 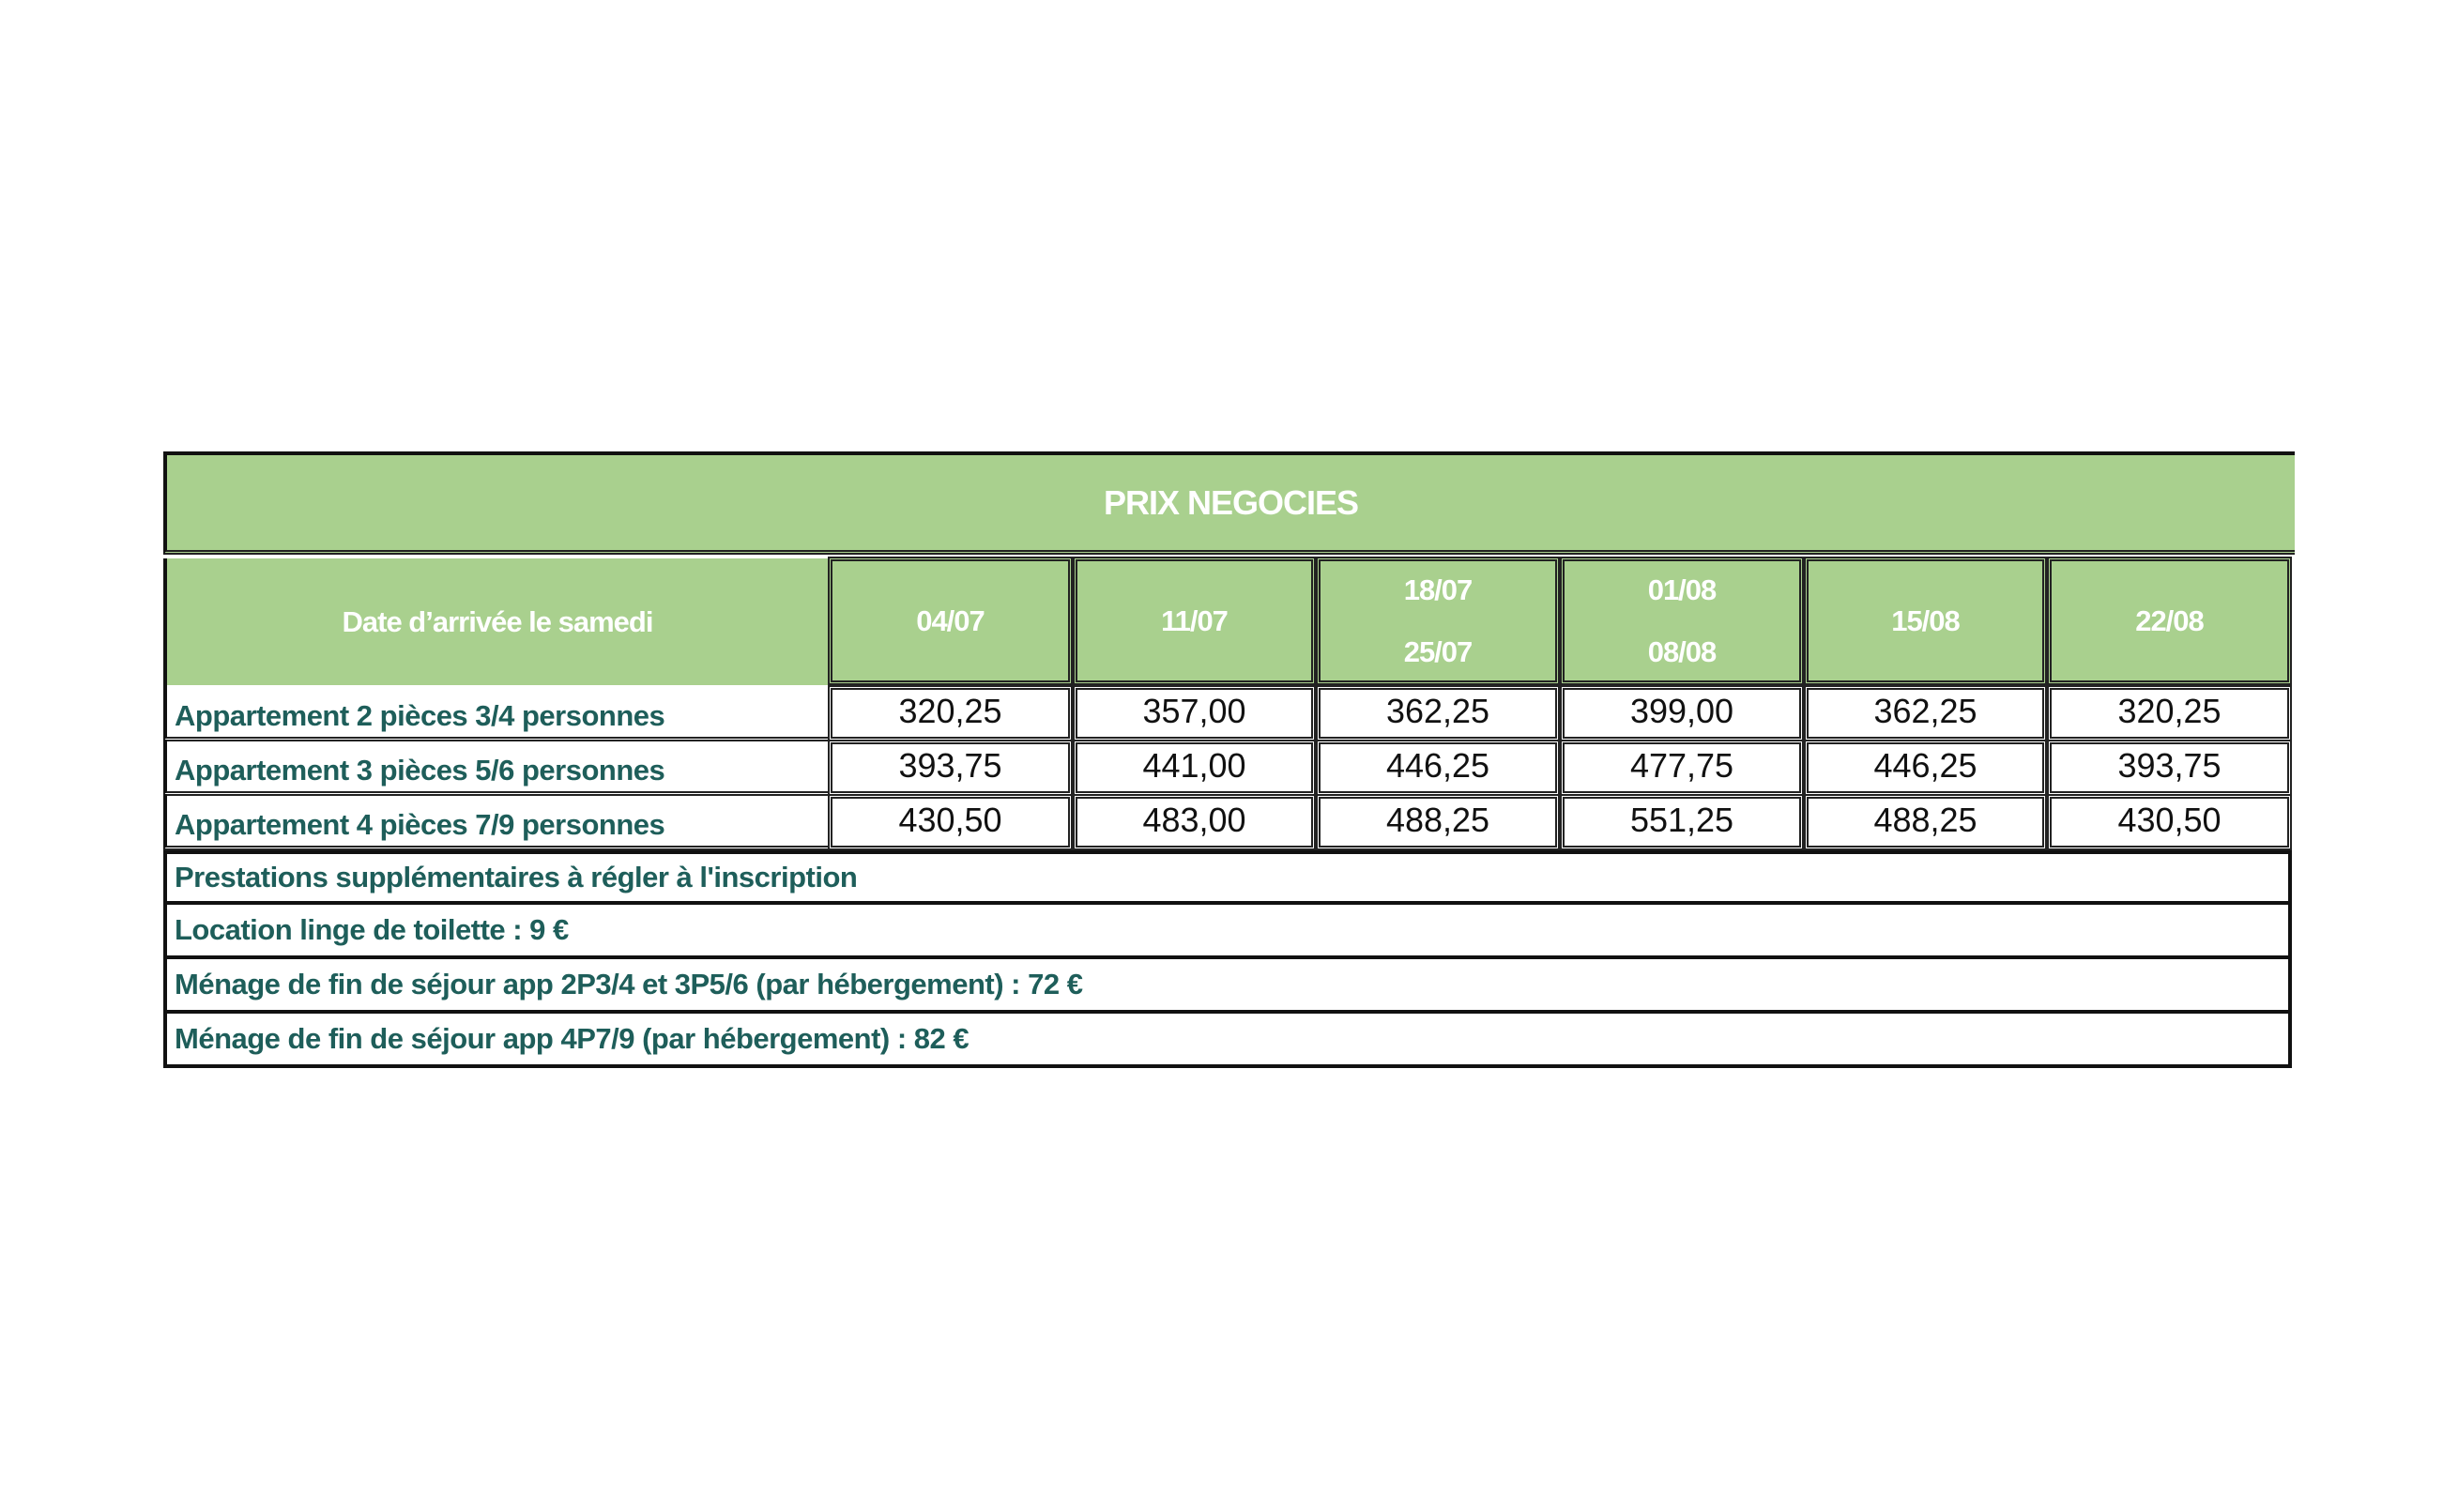 I want to click on price-cell: 477,75, so click(x=1682, y=768).